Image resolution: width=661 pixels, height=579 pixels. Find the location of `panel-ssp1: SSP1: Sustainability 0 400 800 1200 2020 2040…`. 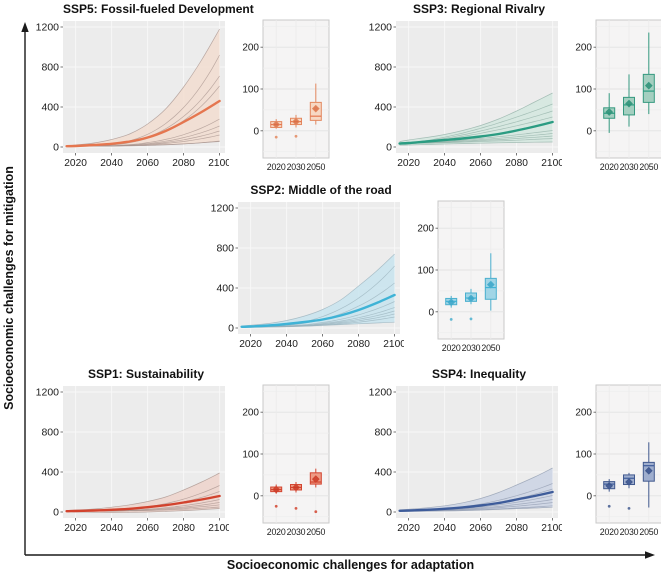

panel-ssp1: SSP1: Sustainability 0 400 800 1200 2020 2040… is located at coordinates (177, 453).